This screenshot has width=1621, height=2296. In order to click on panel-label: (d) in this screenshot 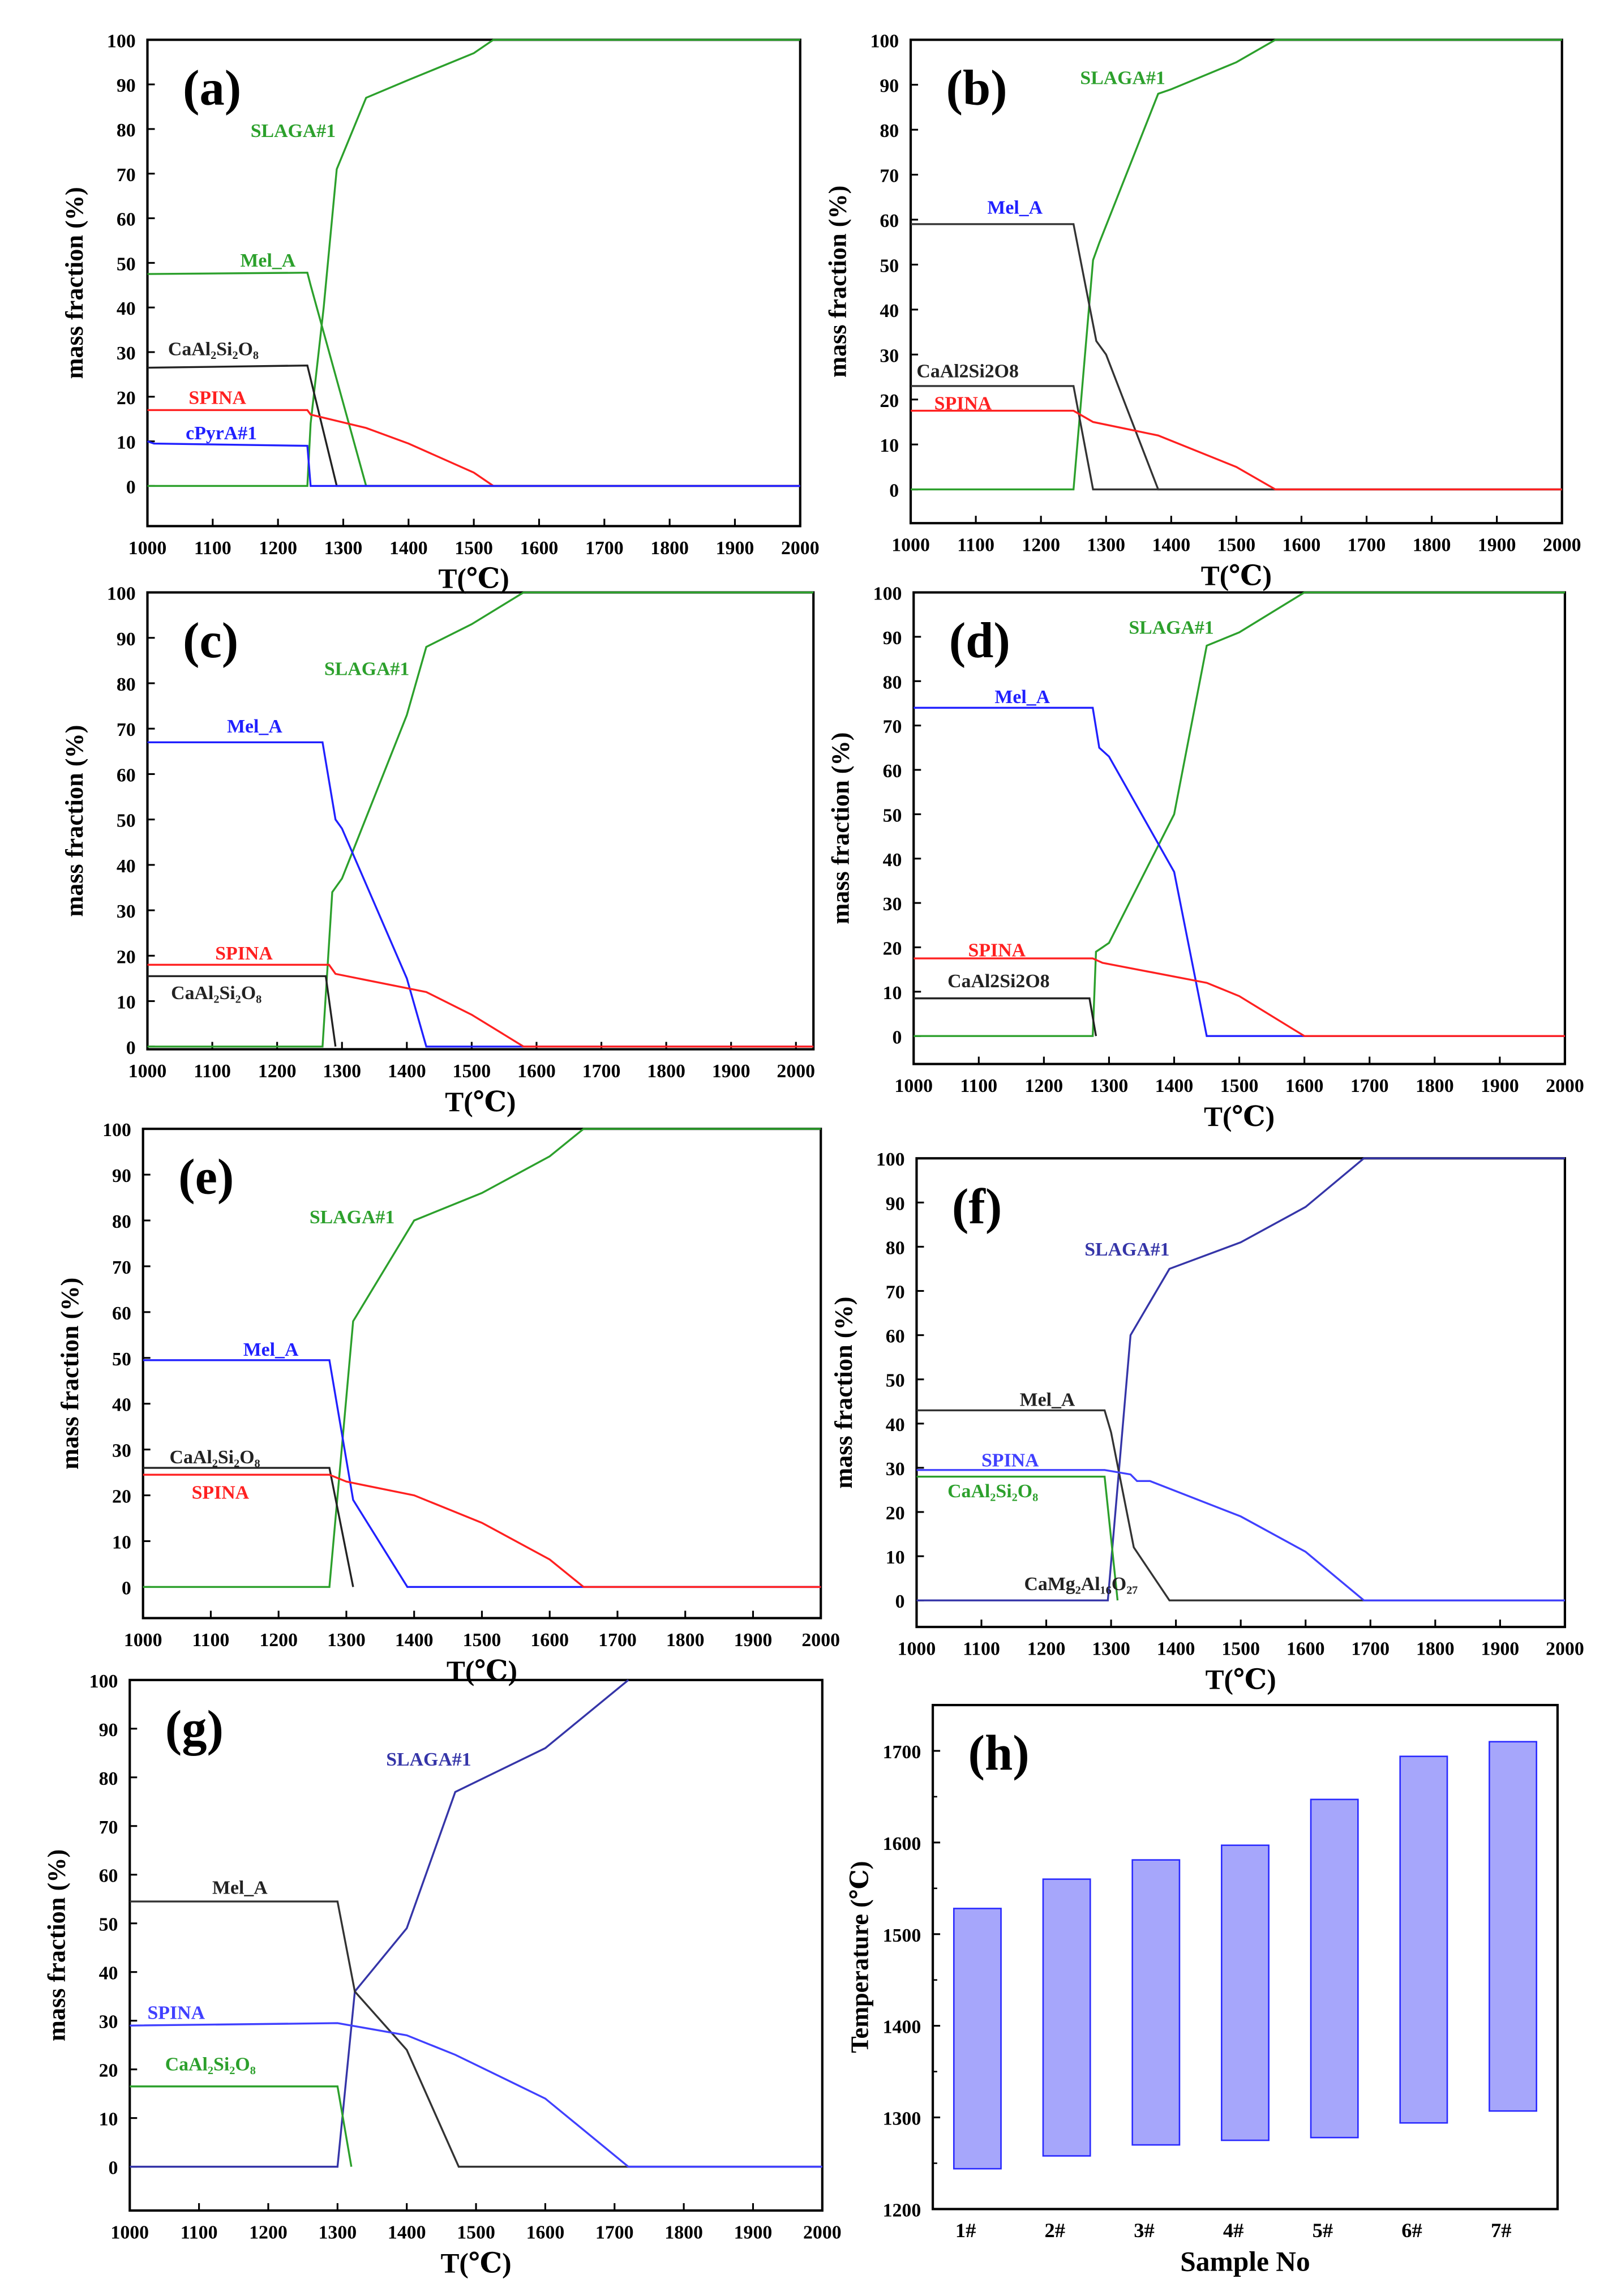, I will do `click(980, 641)`.